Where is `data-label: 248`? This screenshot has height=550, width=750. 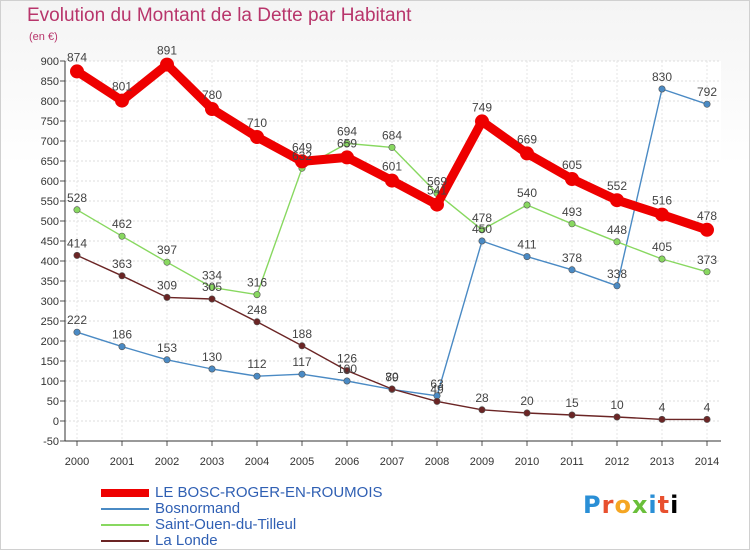 data-label: 248 is located at coordinates (257, 310).